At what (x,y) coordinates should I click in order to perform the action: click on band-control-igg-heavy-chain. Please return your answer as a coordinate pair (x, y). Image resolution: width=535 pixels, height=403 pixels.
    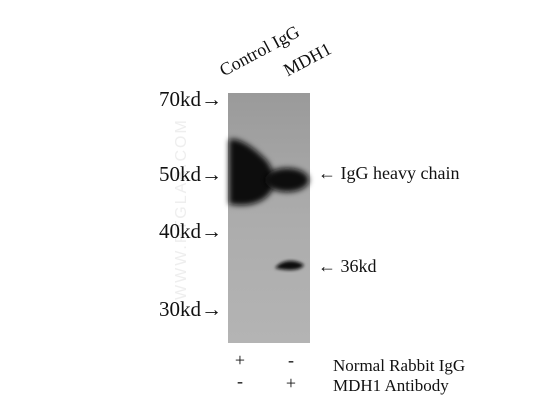
    Looking at the image, I should click on (251, 172).